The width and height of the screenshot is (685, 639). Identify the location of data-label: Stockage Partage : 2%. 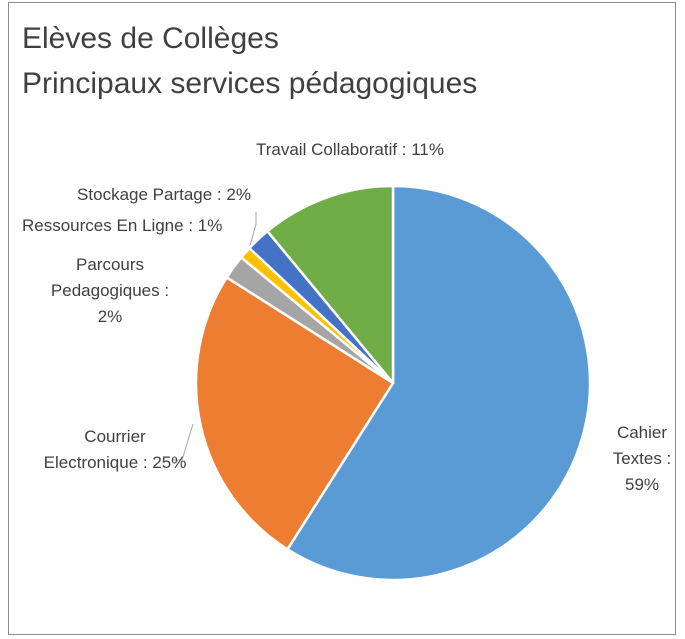
(164, 194).